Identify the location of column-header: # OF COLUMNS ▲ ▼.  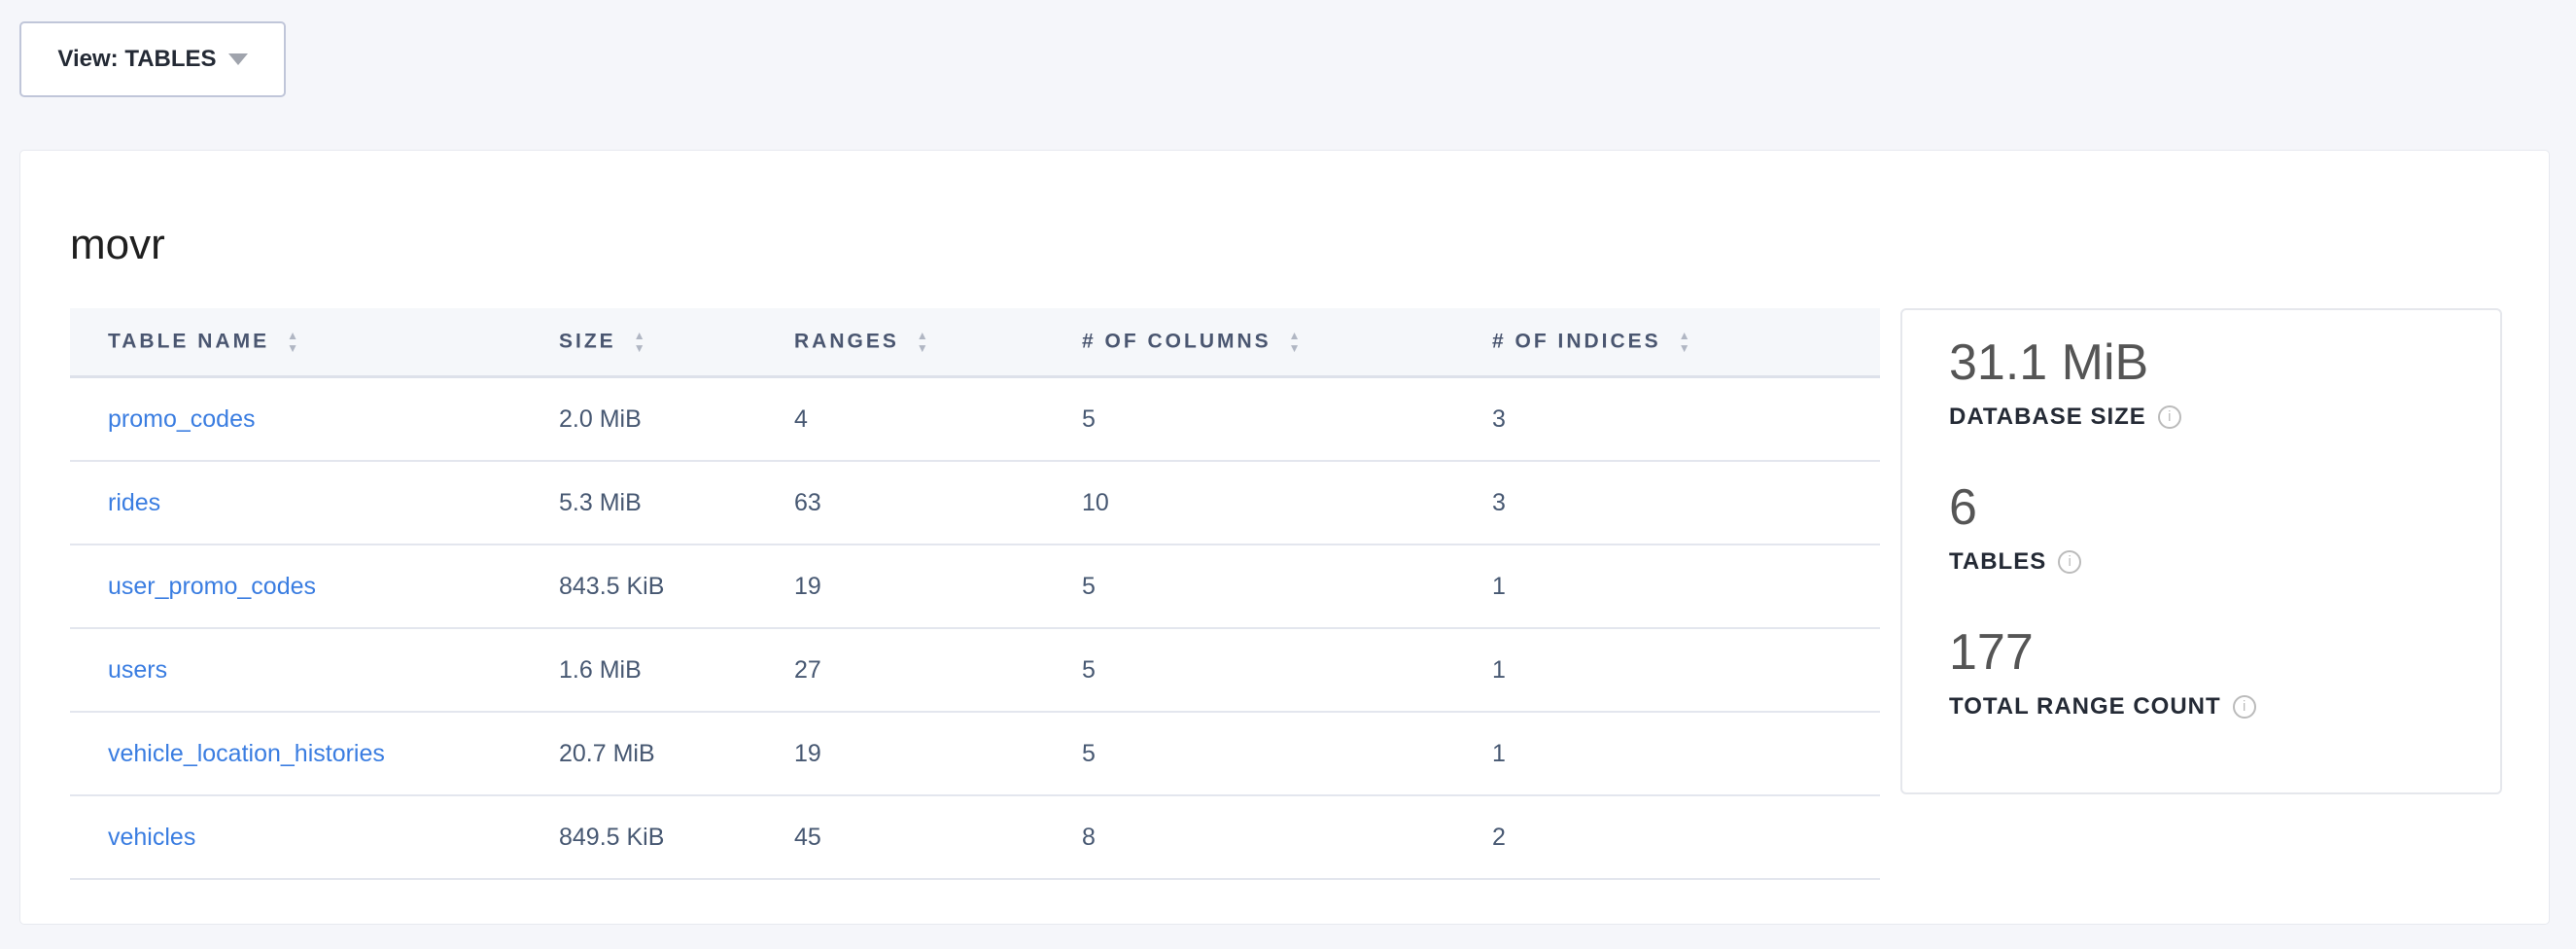
(1287, 343).